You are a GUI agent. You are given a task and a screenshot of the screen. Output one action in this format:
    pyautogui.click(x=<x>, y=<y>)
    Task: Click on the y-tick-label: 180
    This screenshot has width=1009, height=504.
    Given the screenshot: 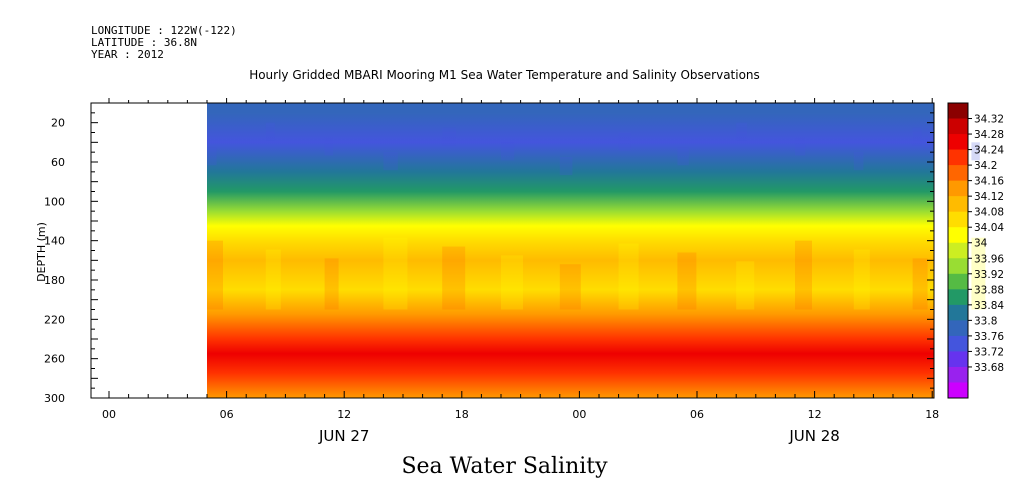 What is the action you would take?
    pyautogui.click(x=54, y=280)
    